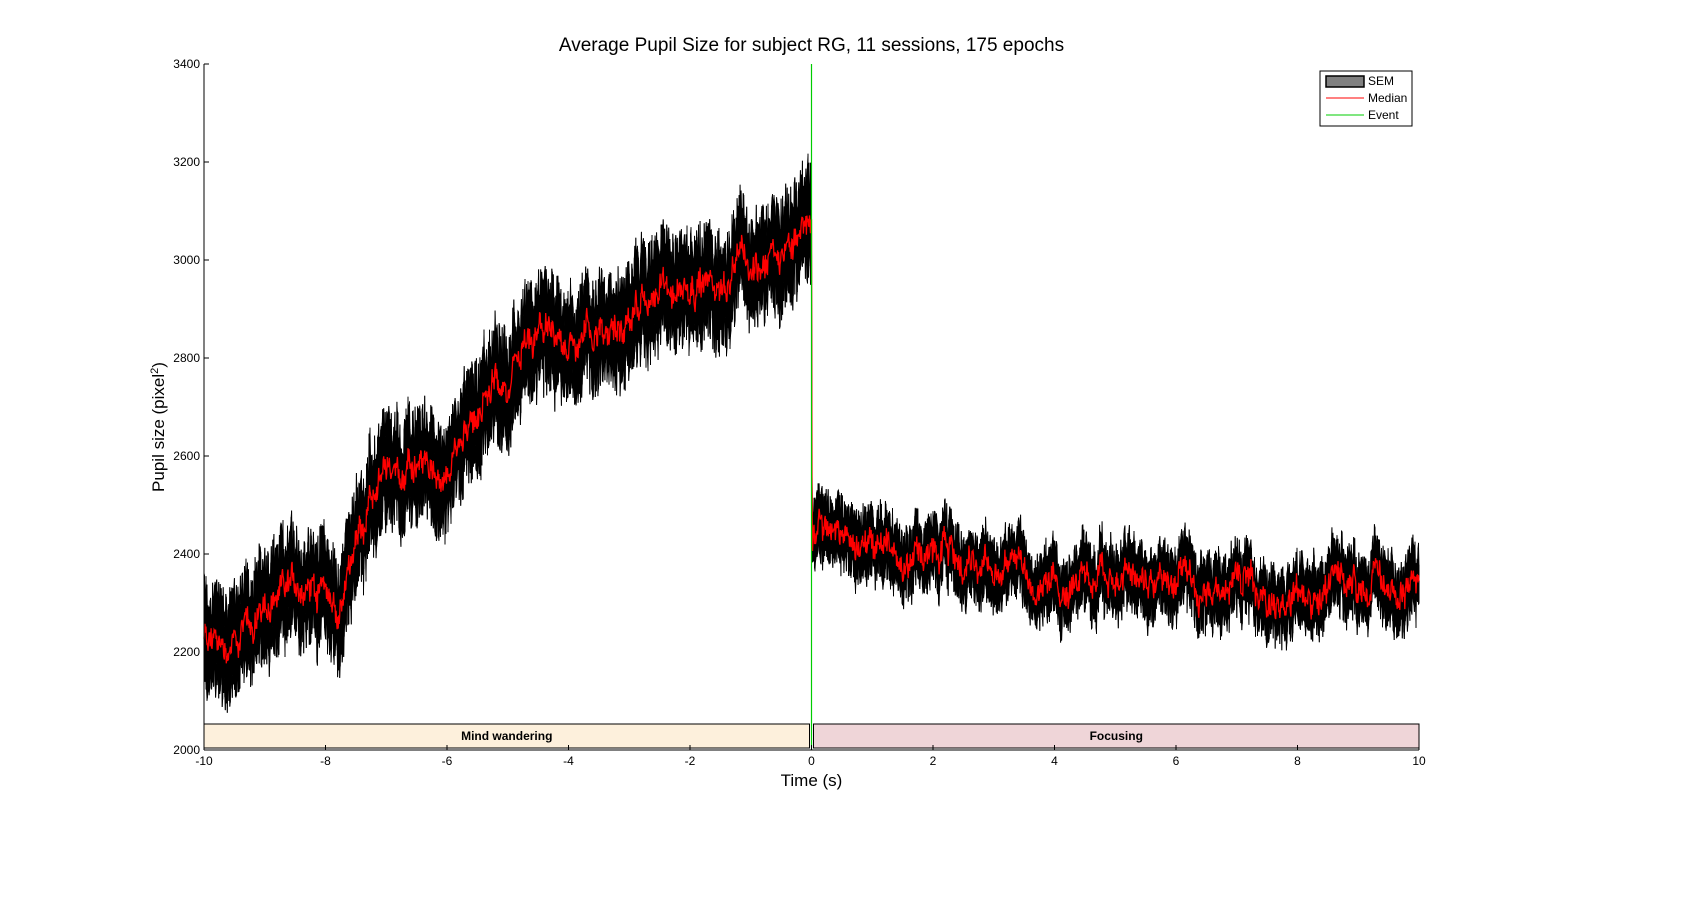 The height and width of the screenshot is (905, 1681). Describe the element at coordinates (158, 365) in the screenshot. I see `y-axis-label-end: )` at that location.